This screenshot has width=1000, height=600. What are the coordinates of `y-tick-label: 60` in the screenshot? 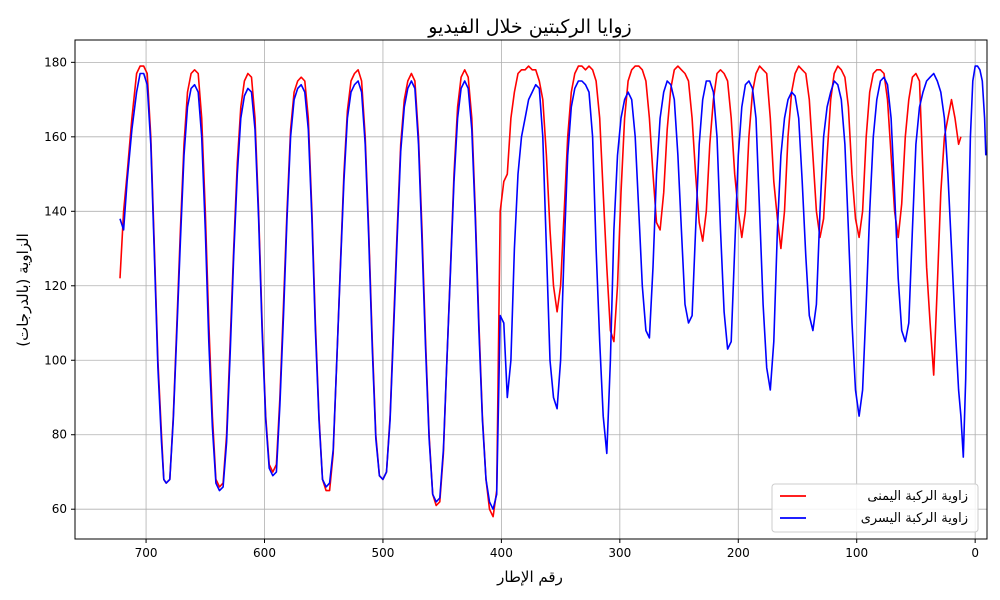 It's located at (59, 509).